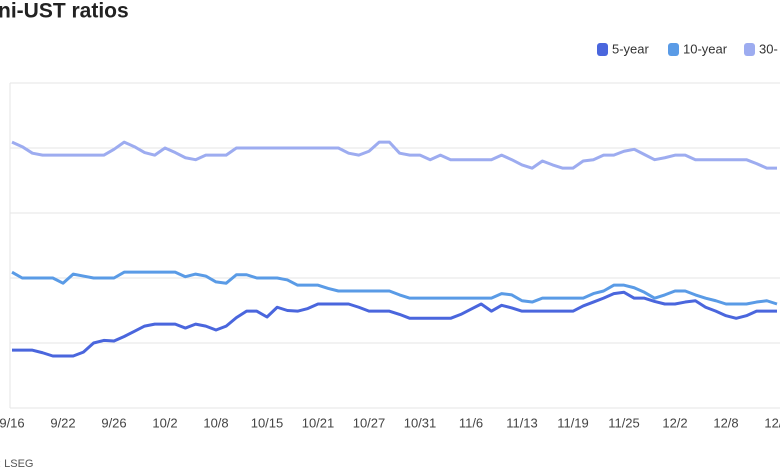  What do you see at coordinates (369, 422) in the screenshot?
I see `x-tick-label: 10/27` at bounding box center [369, 422].